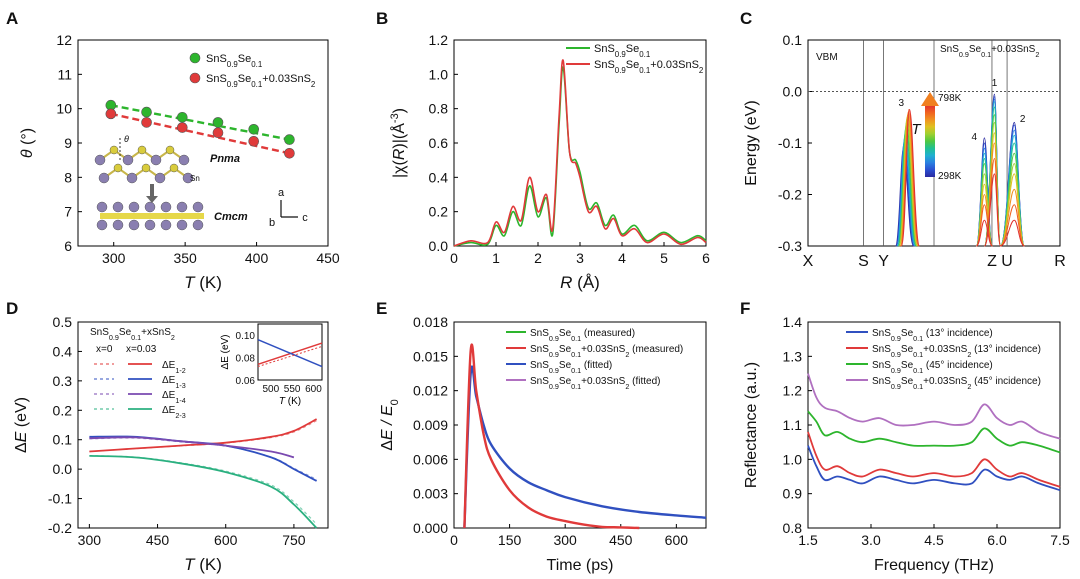  I want to click on x-tick-label: 6.0, so click(997, 540).